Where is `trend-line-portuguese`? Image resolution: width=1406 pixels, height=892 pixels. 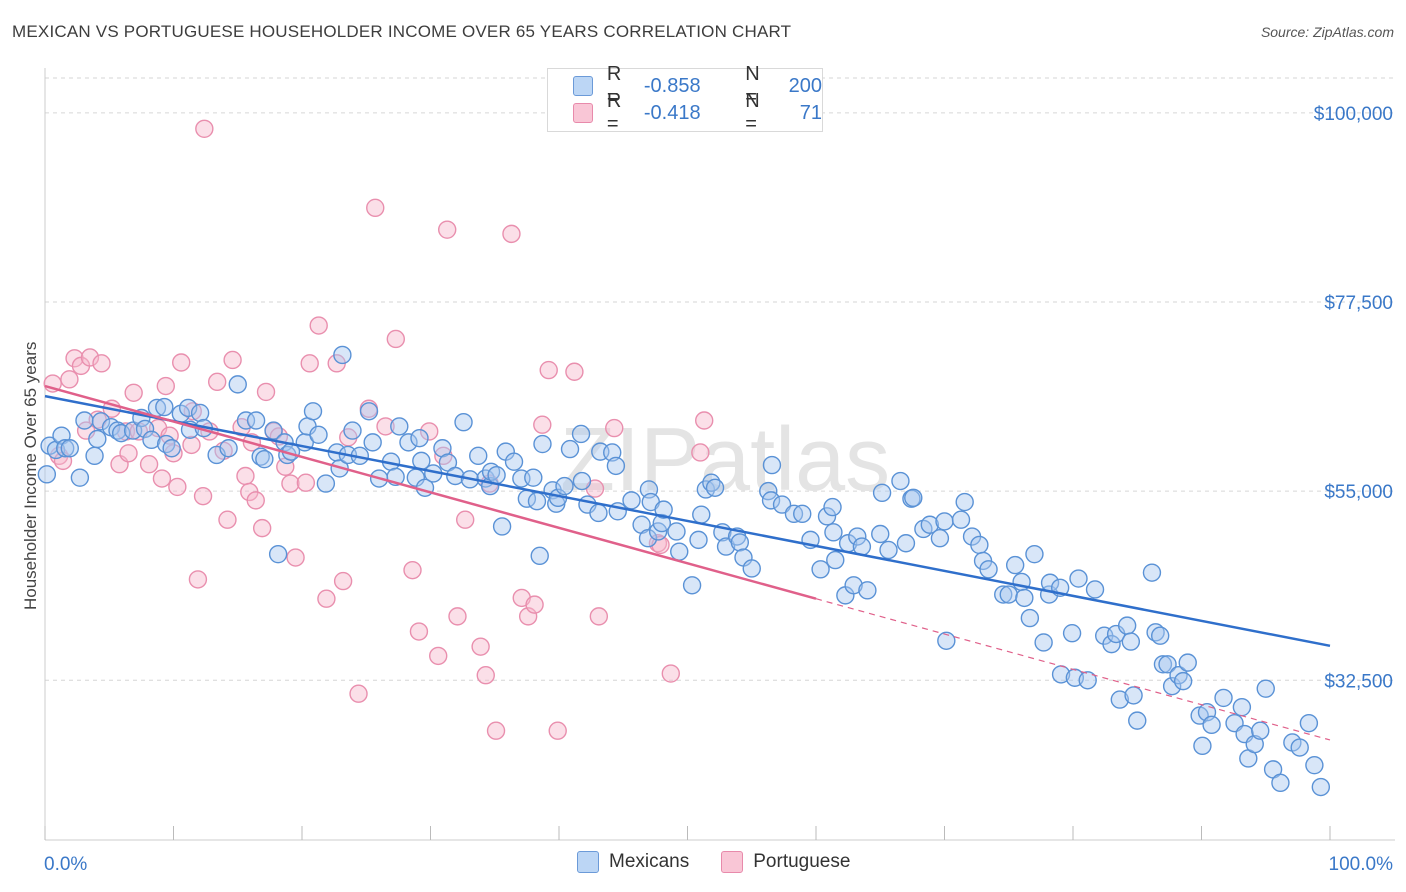
trend-line-portuguese is located at coordinates (430, 492).